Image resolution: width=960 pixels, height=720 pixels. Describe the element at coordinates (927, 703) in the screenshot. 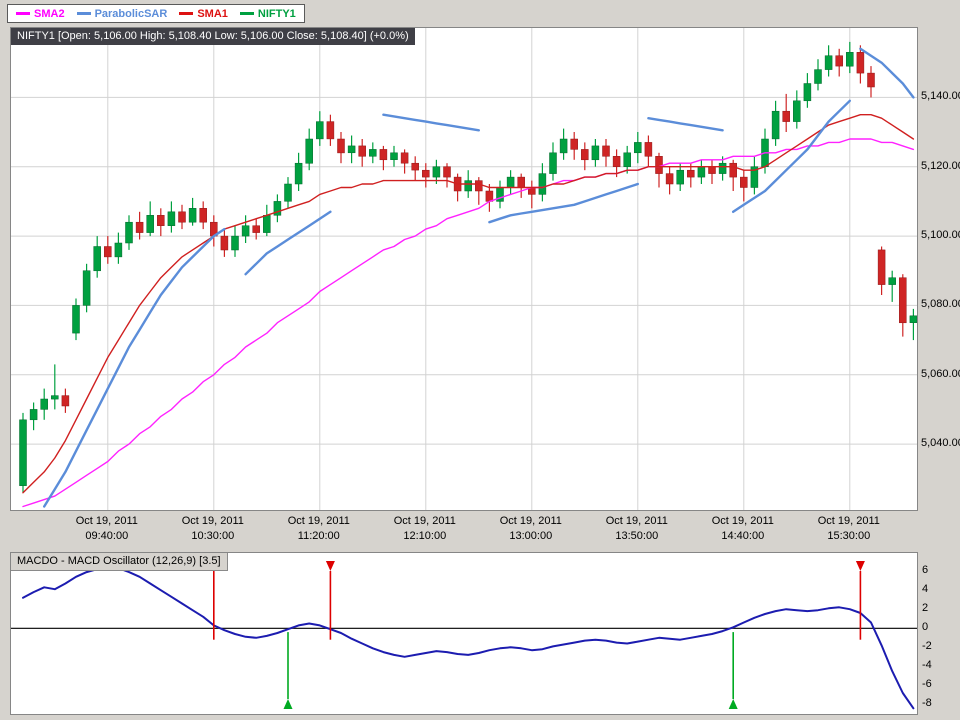

I see `macd-axis-label: -8` at that location.